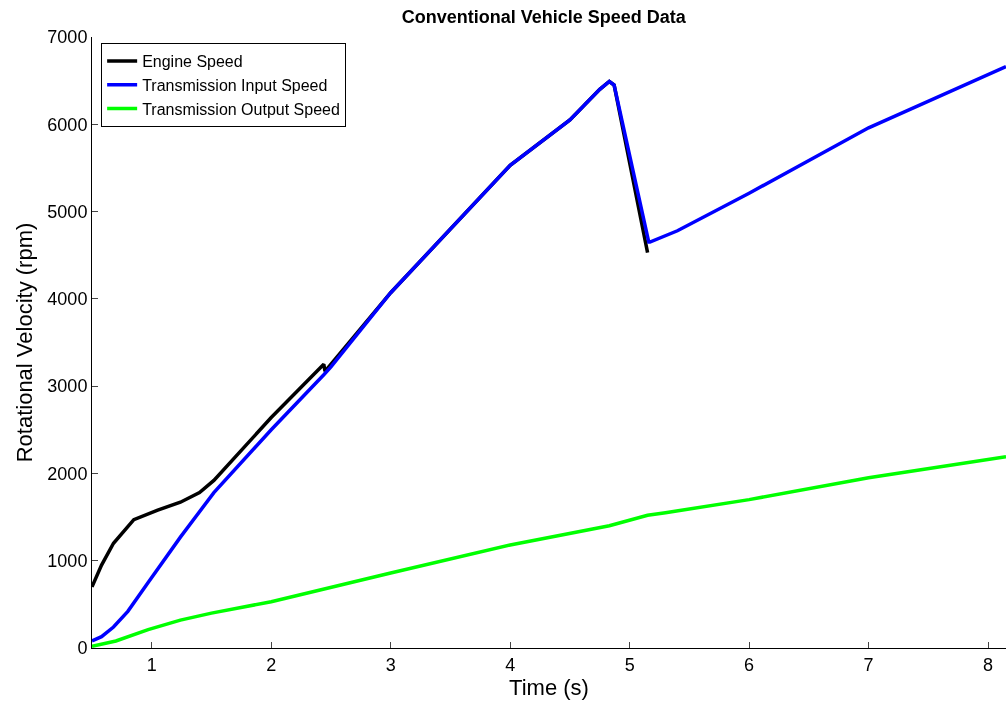 The height and width of the screenshot is (717, 1007). I want to click on x-tick-label: 8, so click(988, 664).